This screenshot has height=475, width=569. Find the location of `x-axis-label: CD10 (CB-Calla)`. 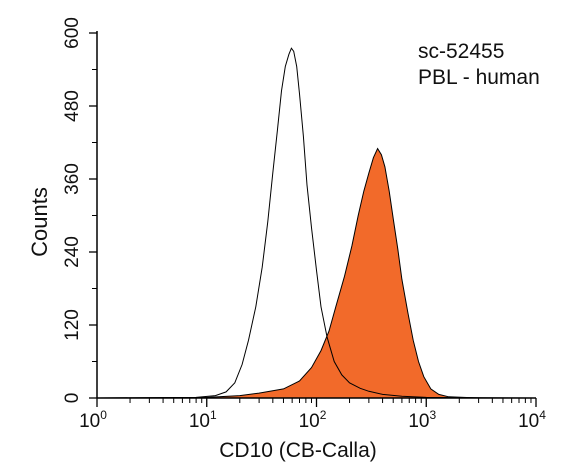

x-axis-label: CD10 (CB-Calla) is located at coordinates (298, 450).